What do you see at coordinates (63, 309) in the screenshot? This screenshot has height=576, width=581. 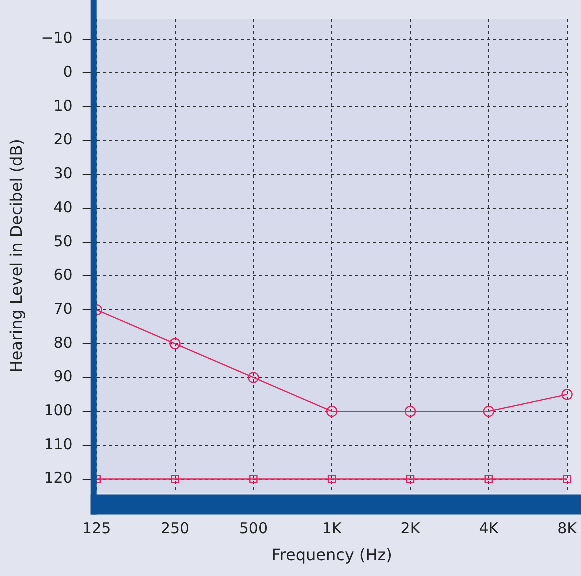 I see `y-tick-label: 70` at bounding box center [63, 309].